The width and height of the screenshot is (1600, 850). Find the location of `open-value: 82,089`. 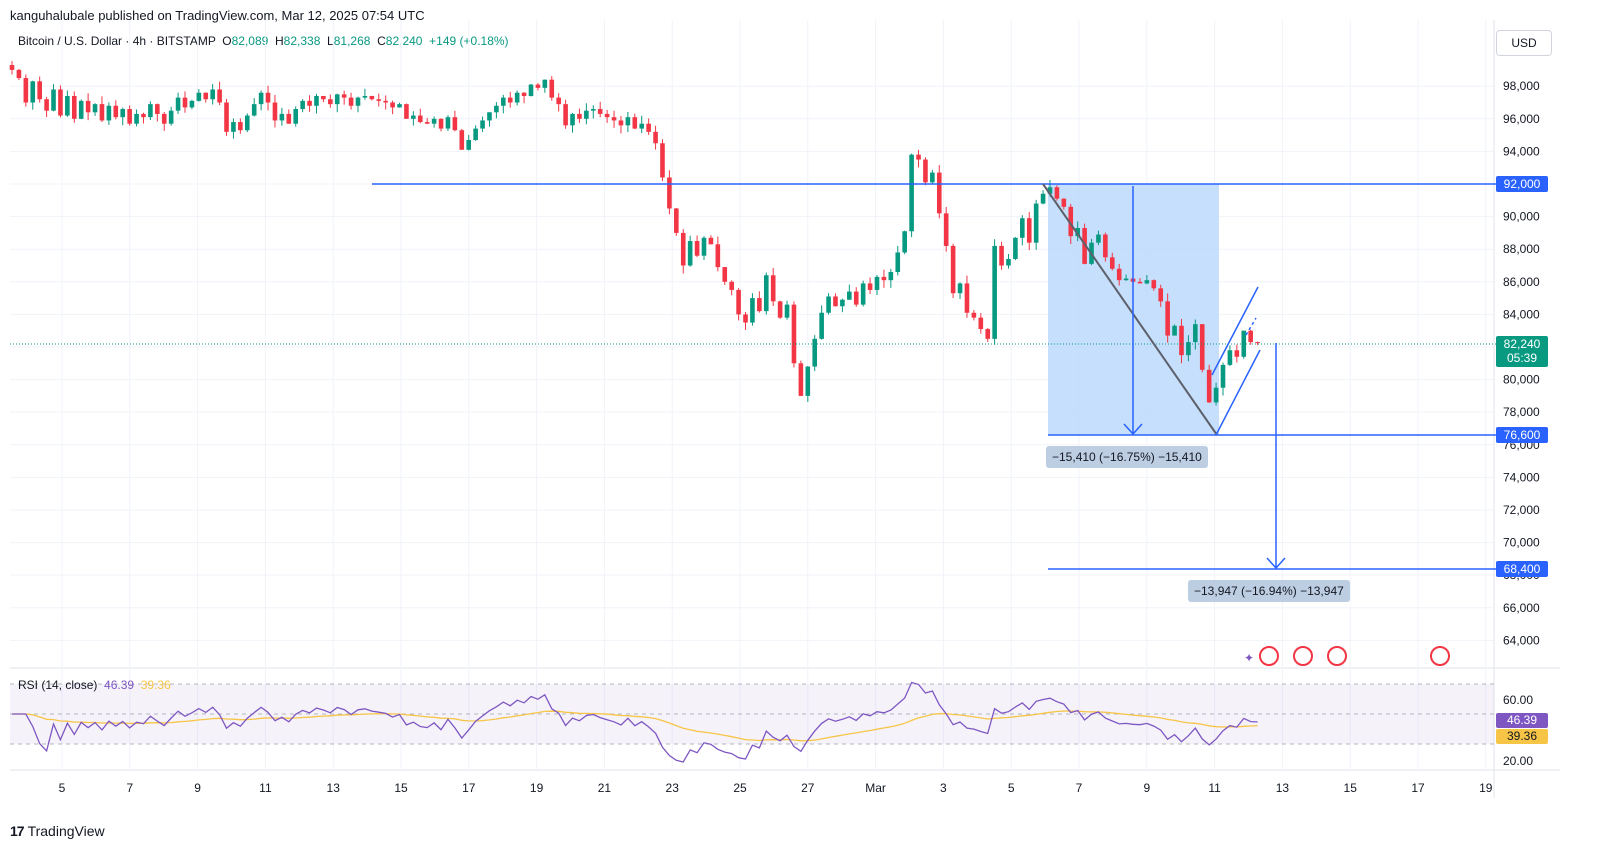

open-value: 82,089 is located at coordinates (250, 41).